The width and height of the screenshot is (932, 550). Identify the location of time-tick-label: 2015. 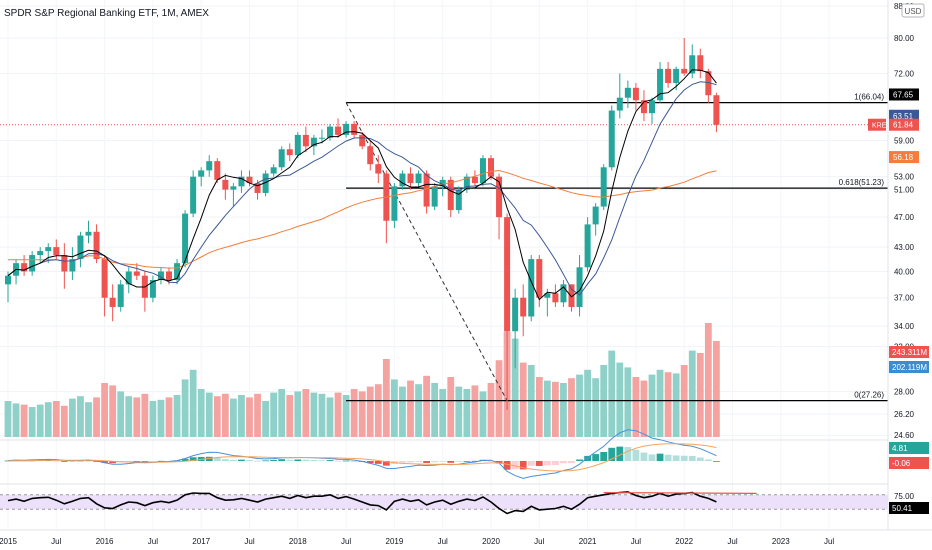
(8, 541).